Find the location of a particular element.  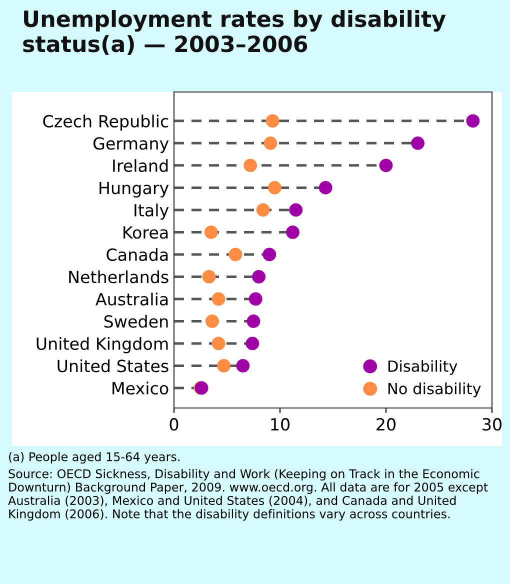

y-tick-label: Czech Republic is located at coordinates (105, 122).